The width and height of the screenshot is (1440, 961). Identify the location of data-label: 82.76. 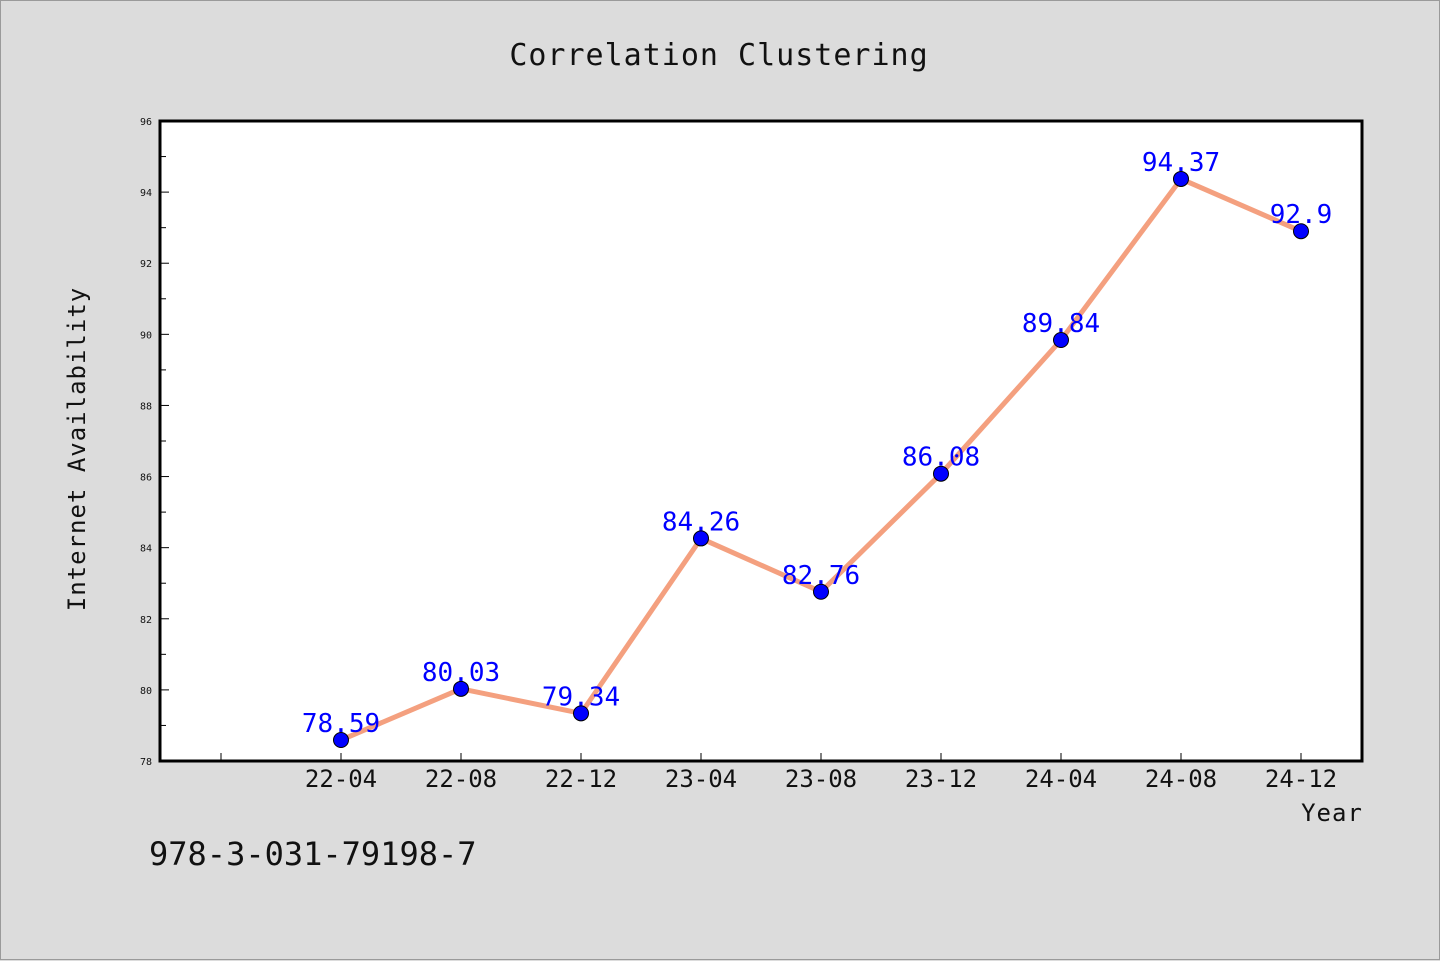
(821, 576).